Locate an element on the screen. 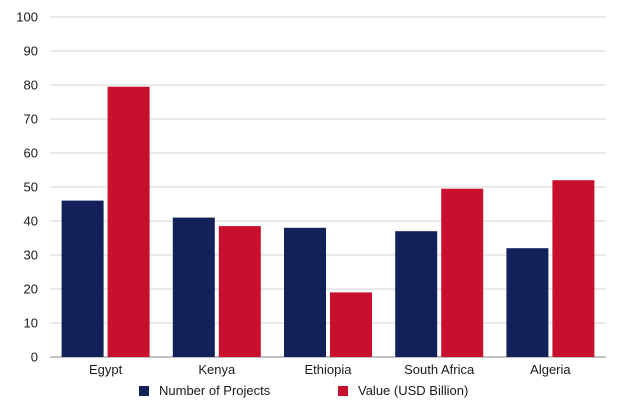  bar-algeria-value is located at coordinates (573, 268).